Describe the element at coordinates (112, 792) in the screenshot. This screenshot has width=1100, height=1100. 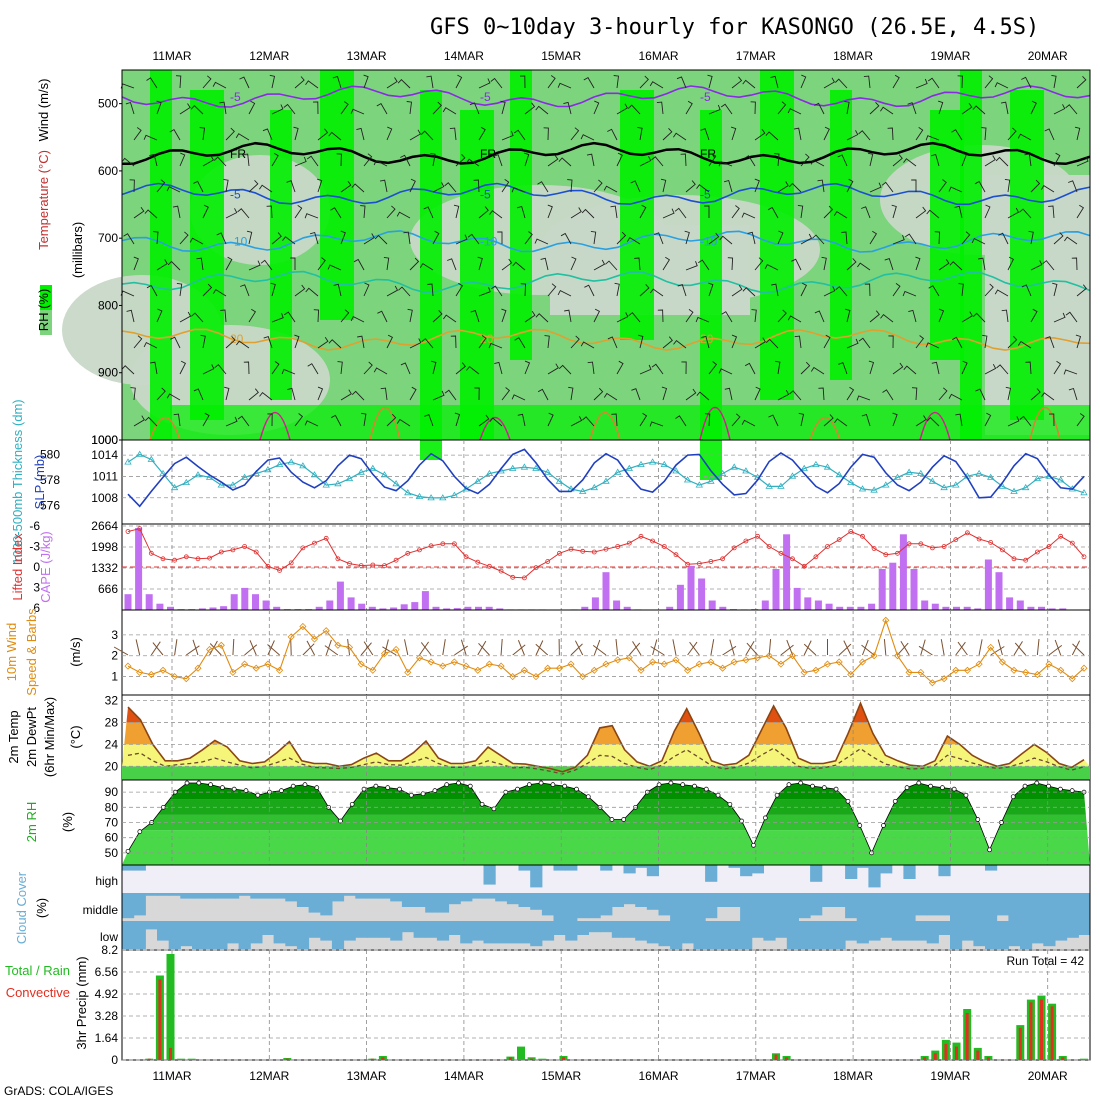
I see `rh-tick-label: 90` at that location.